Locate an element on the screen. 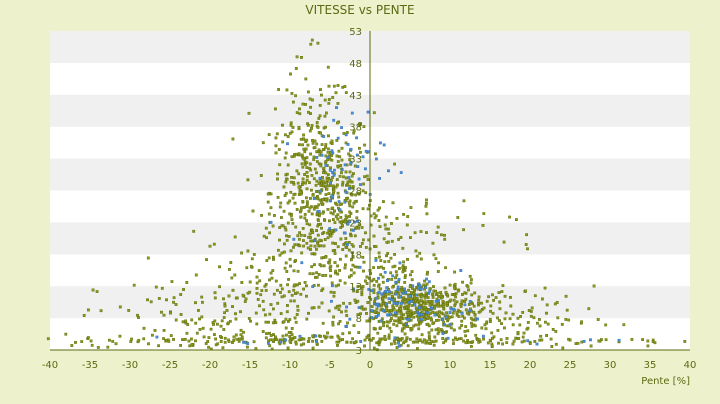  x-tick-label: -10 is located at coordinates (290, 365).